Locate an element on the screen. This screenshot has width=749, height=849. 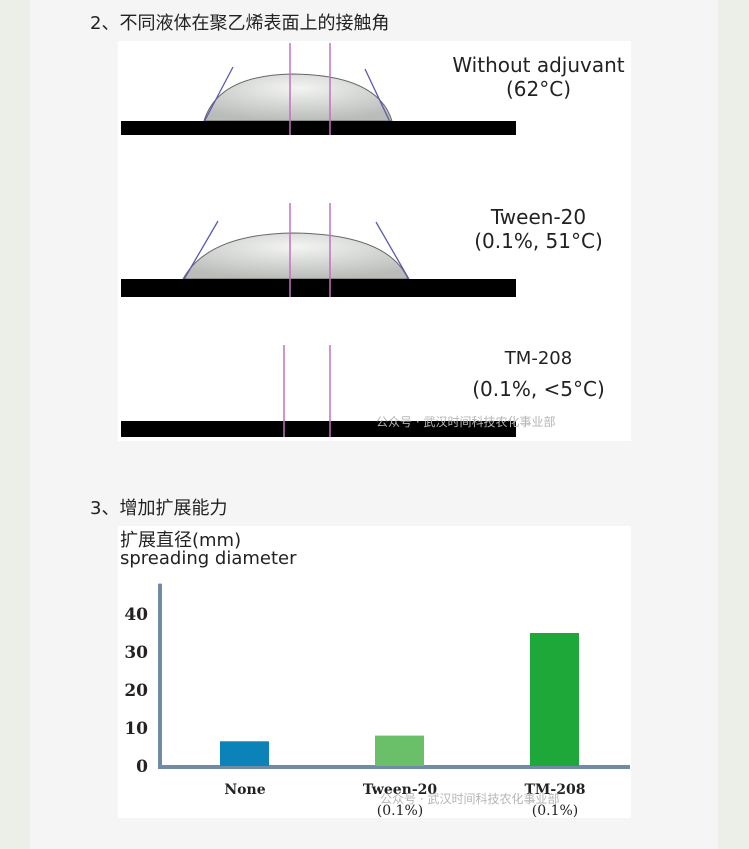
y-tick-label: 20 is located at coordinates (136, 691).